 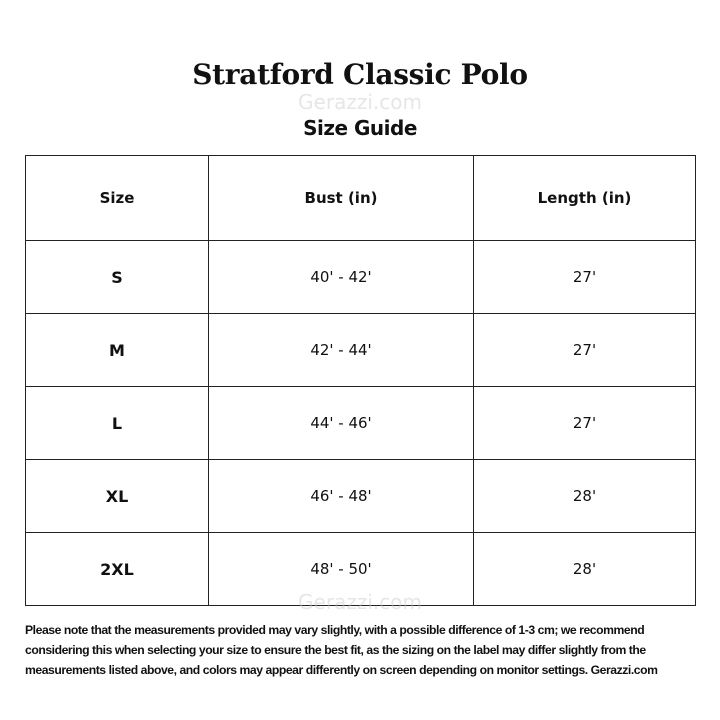 I want to click on table-header-row: Size Bust (in) Length (in), so click(x=360, y=198).